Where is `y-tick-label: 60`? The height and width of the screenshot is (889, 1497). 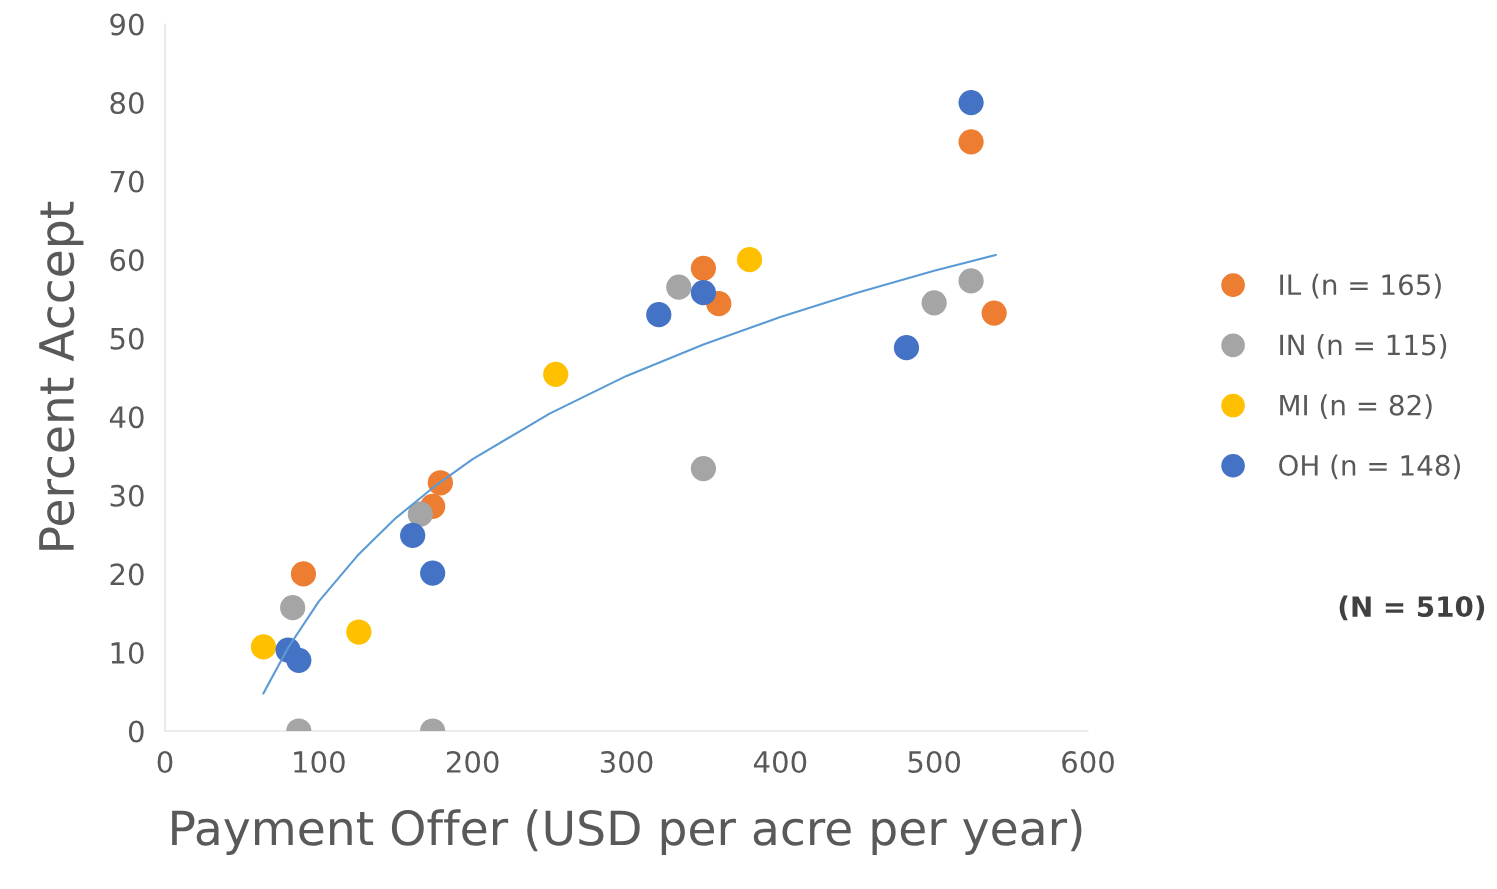 y-tick-label: 60 is located at coordinates (127, 260).